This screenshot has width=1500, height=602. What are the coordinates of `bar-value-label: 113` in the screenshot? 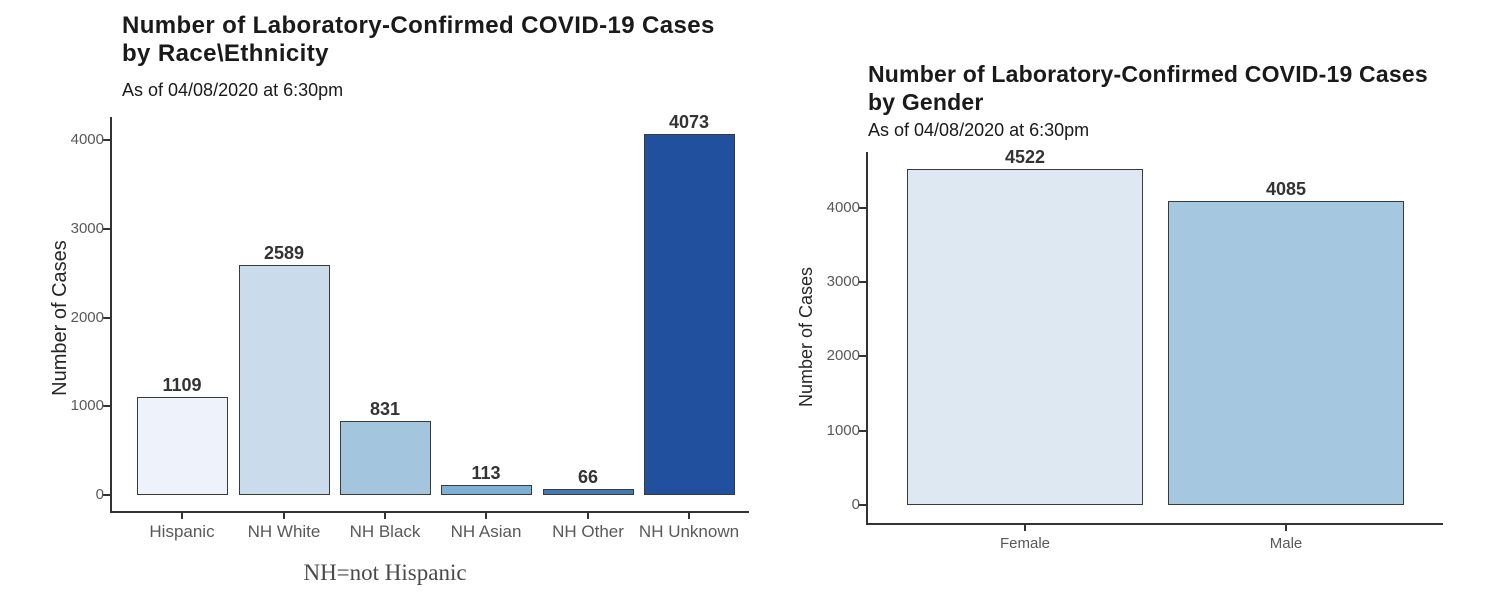 It's located at (486, 472).